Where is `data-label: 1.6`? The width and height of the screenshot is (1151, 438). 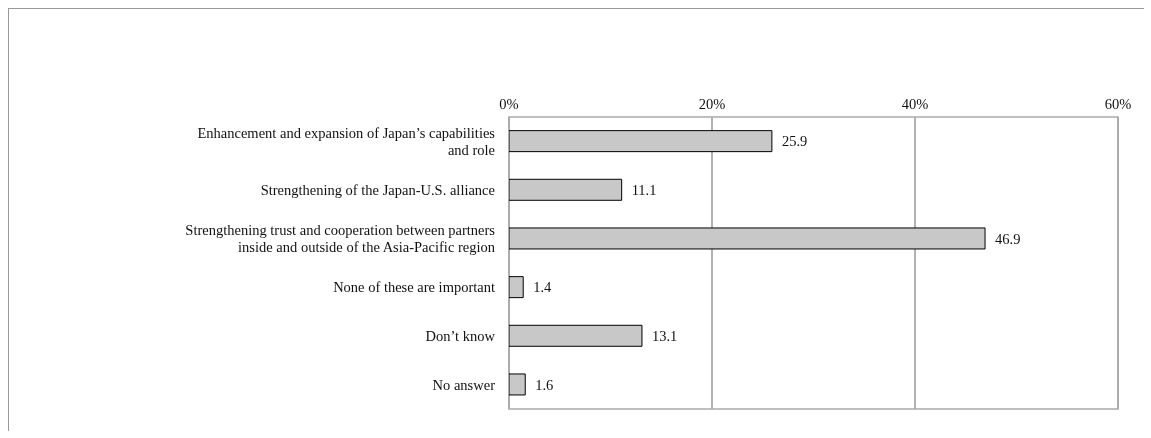 data-label: 1.6 is located at coordinates (544, 384).